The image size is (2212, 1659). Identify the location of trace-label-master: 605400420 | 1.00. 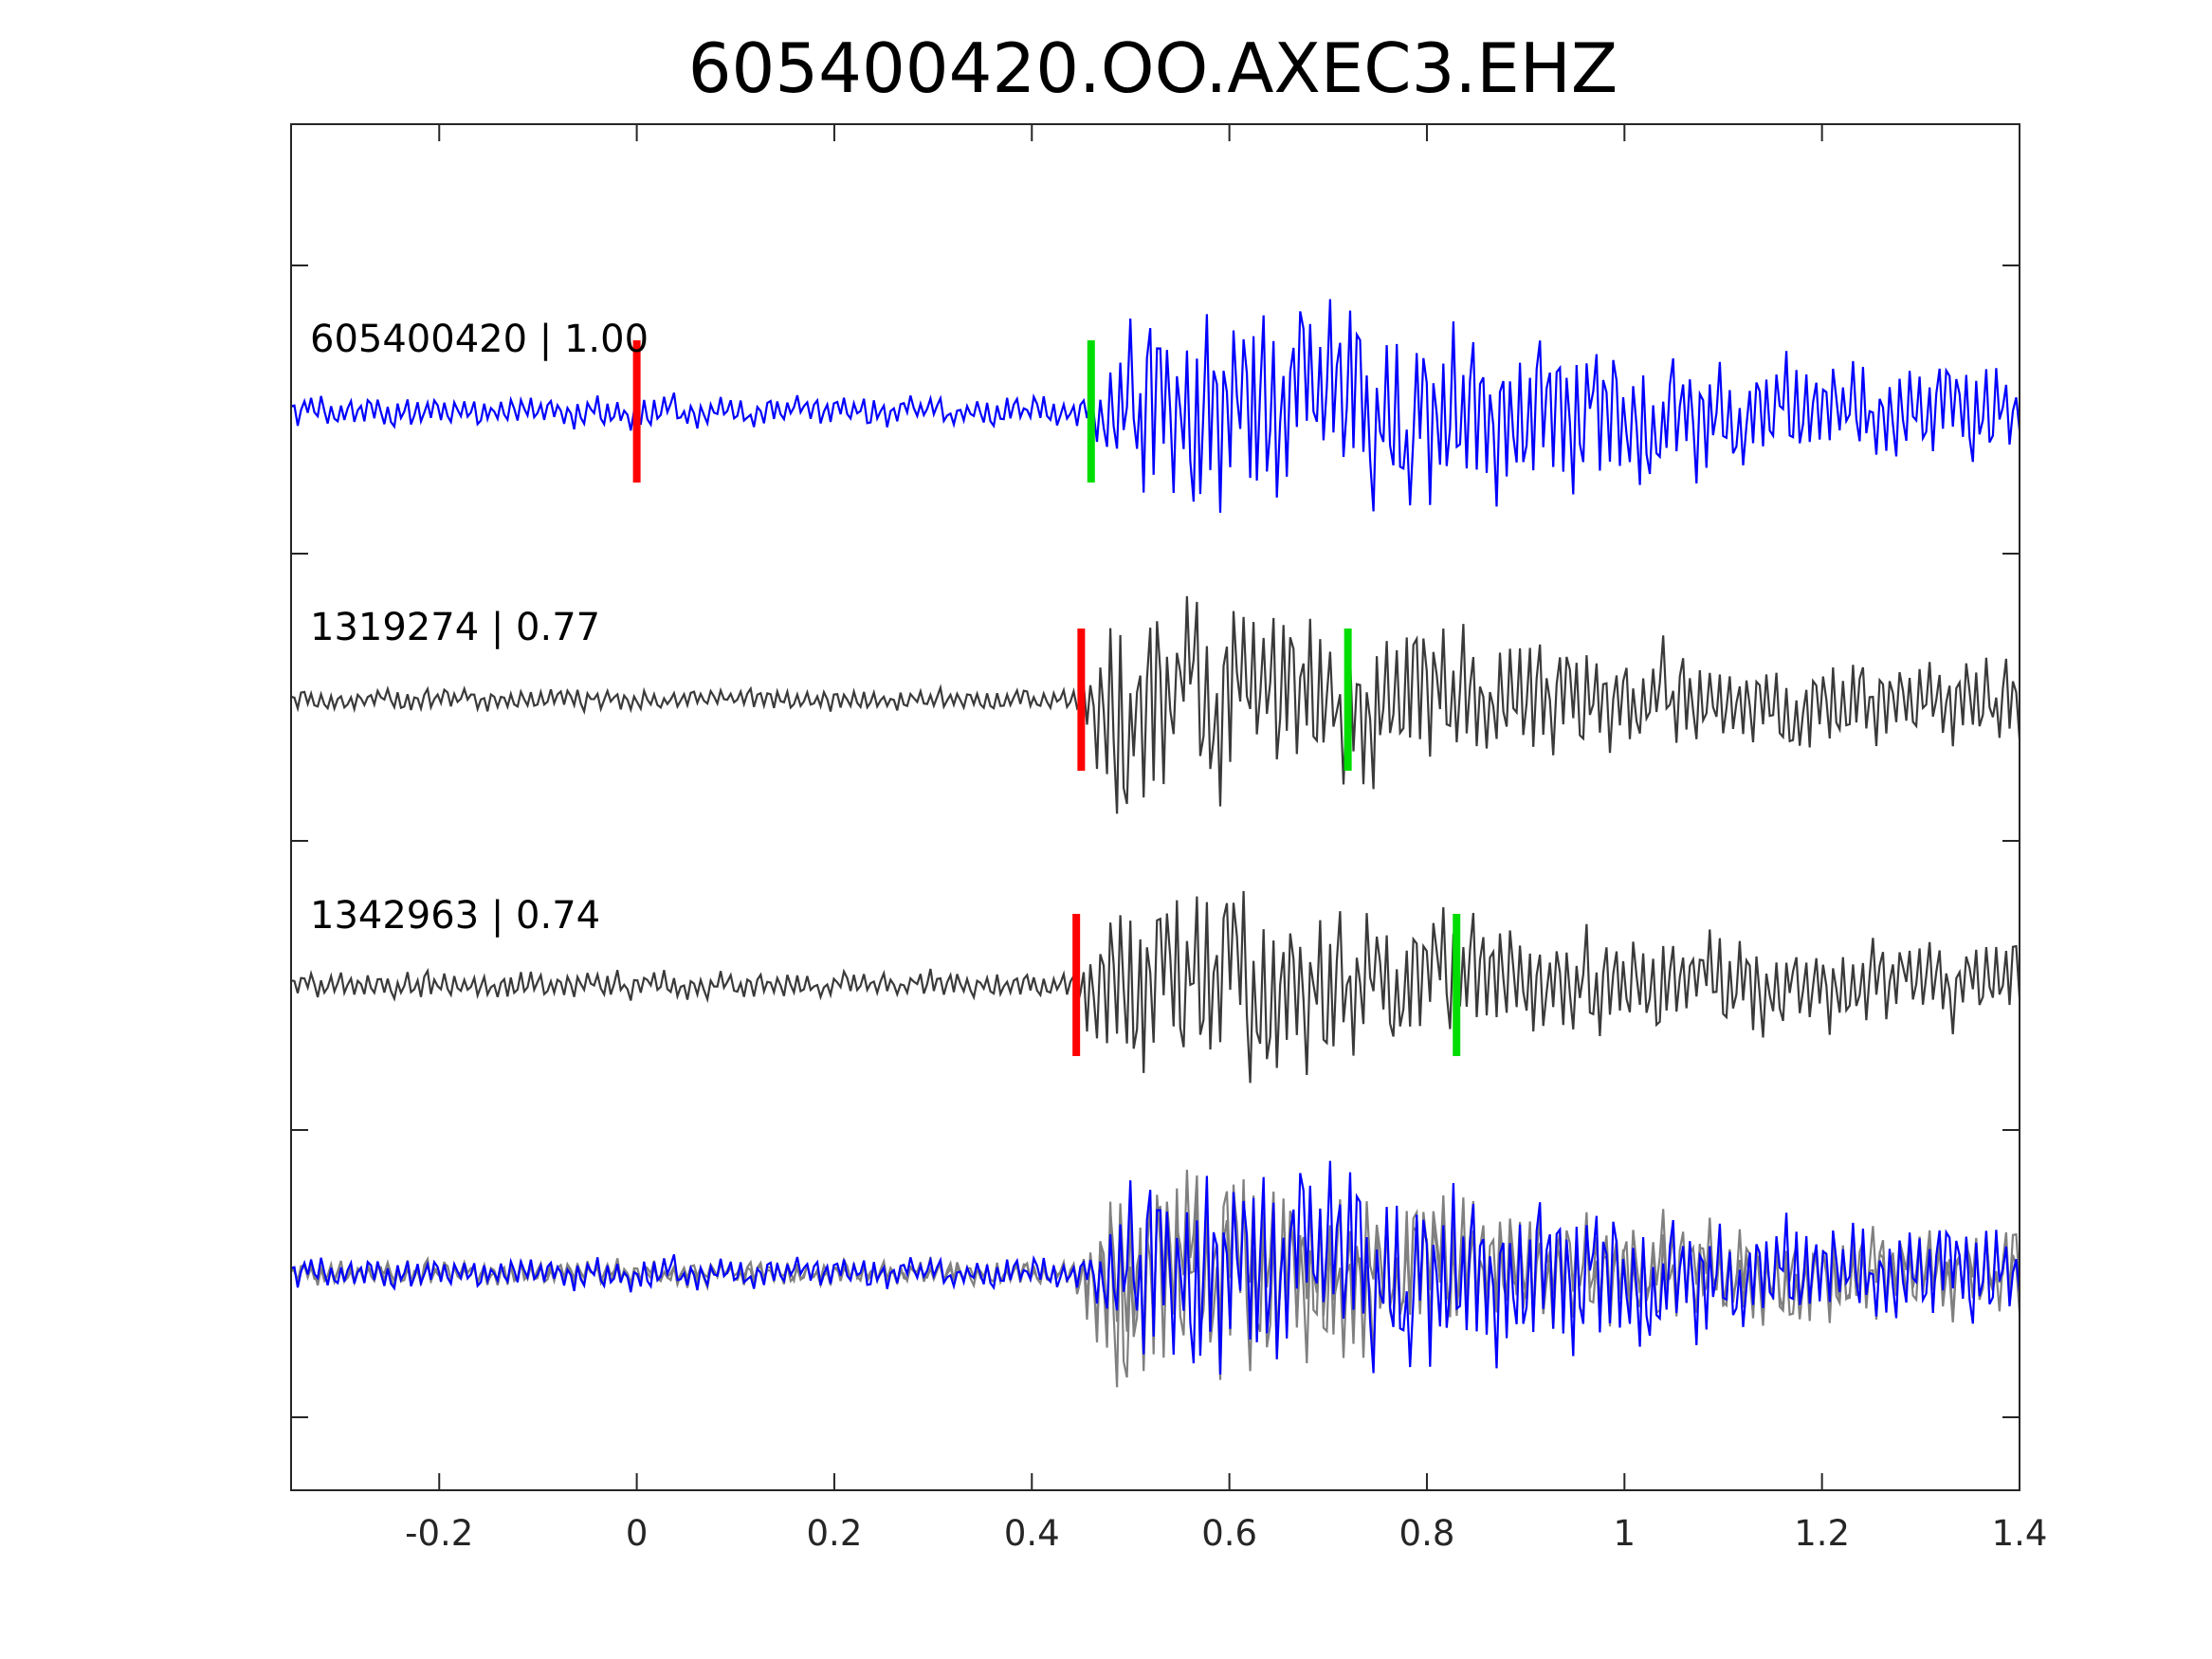
(479, 339).